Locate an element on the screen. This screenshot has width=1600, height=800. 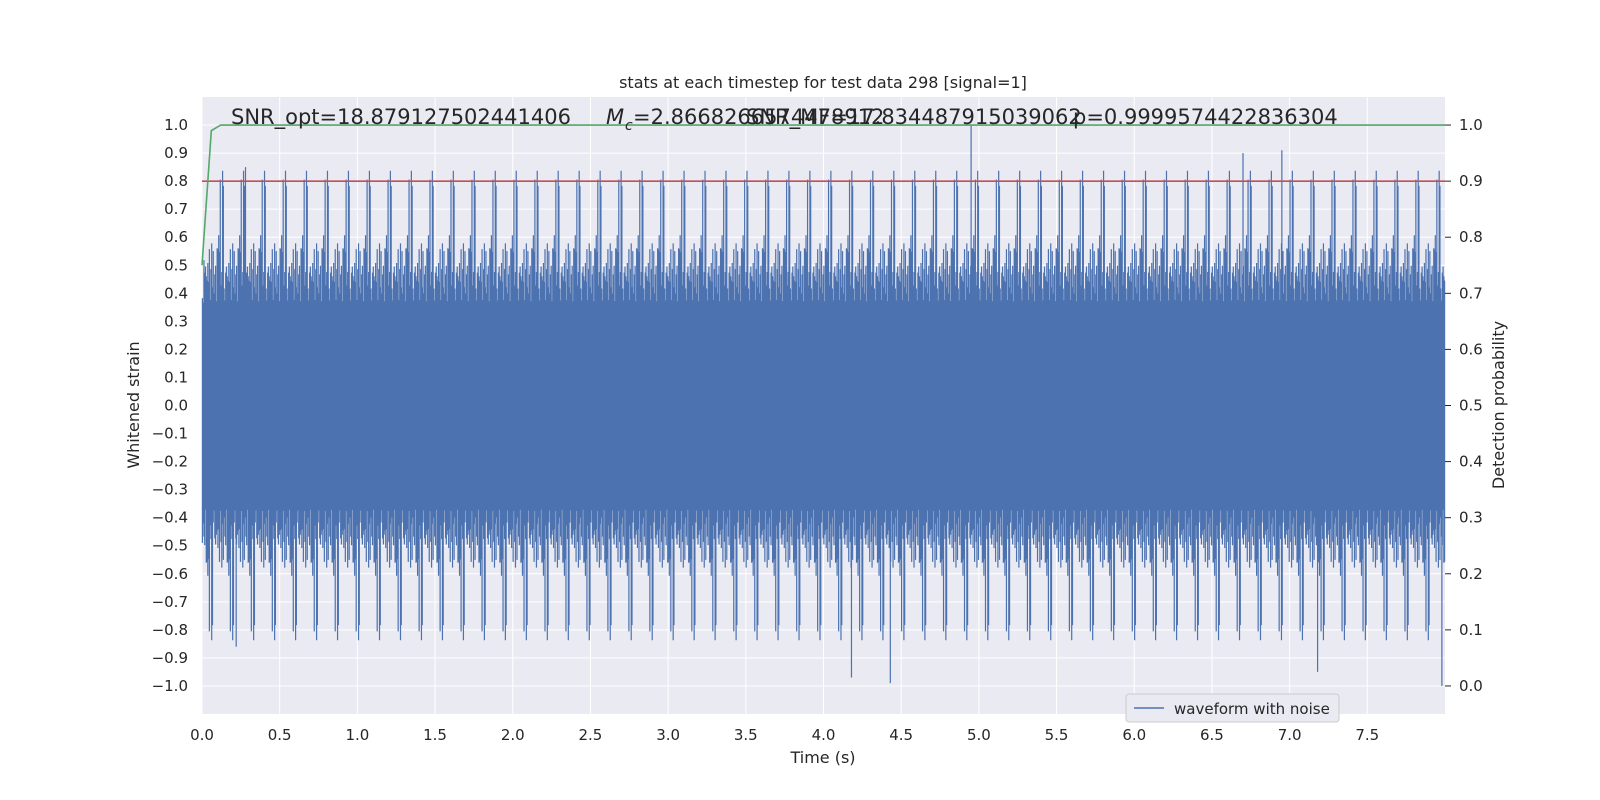
y2-tick-label: 0.2 is located at coordinates (1471, 574).